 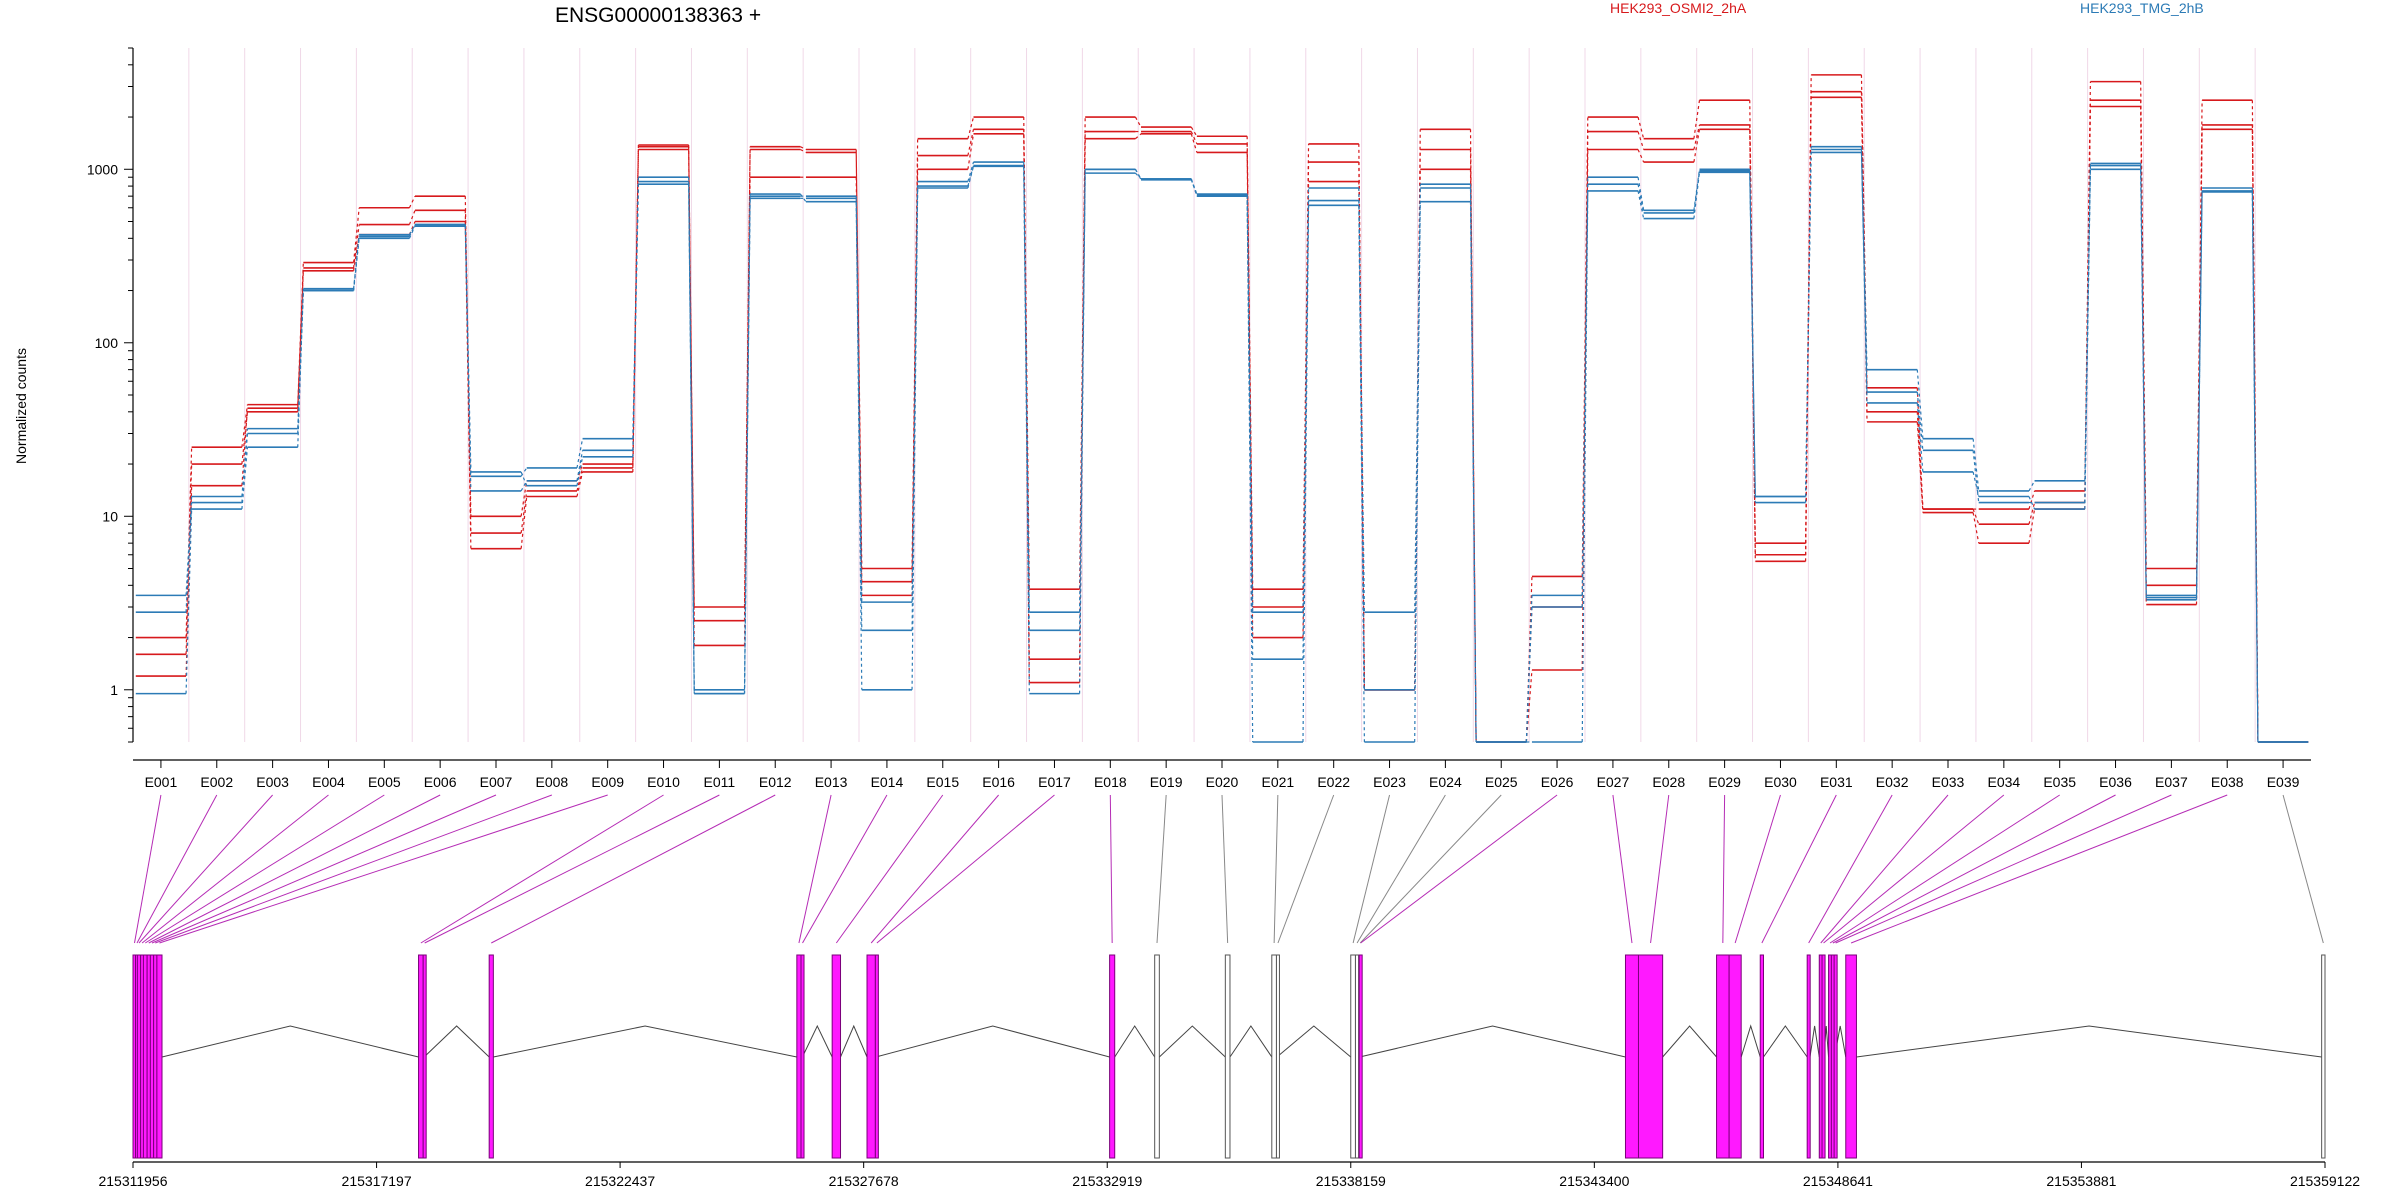 I want to click on exon-tick-label: E025, so click(x=1501, y=782).